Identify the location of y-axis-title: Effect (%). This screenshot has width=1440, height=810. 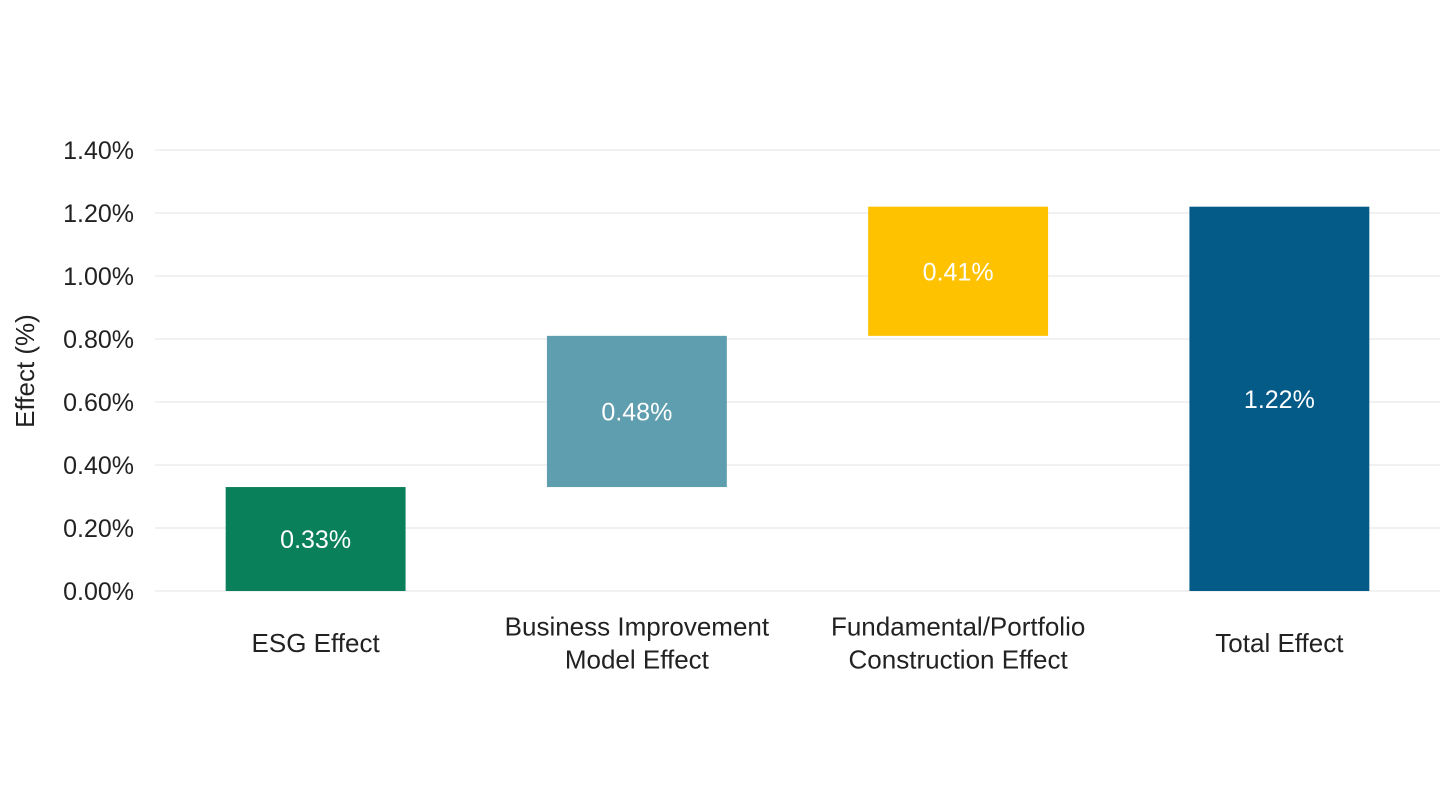
(25, 371).